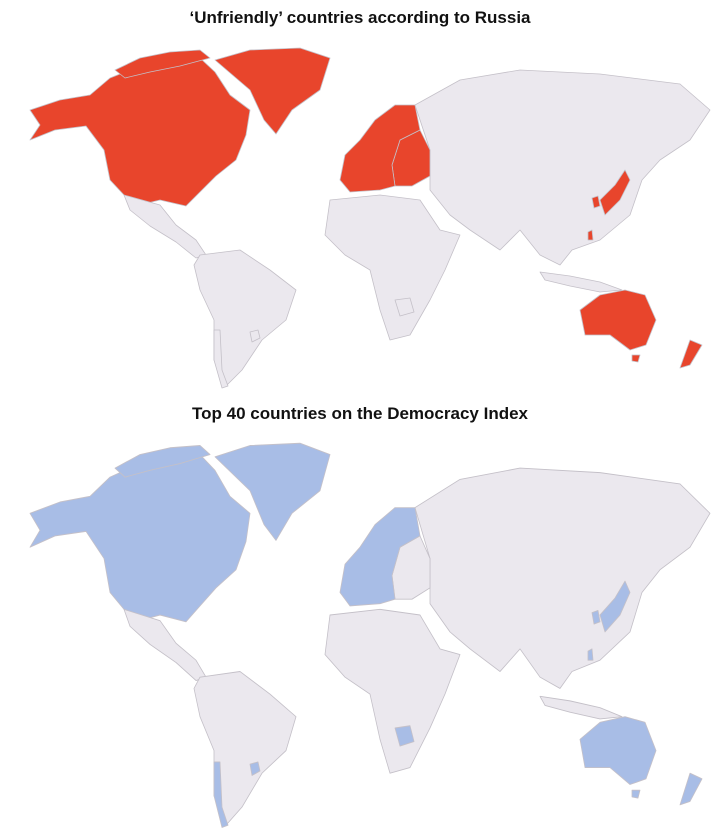 The width and height of the screenshot is (720, 839). What do you see at coordinates (360, 413) in the screenshot?
I see `map-title: Top 40 countries on the Democracy Index` at bounding box center [360, 413].